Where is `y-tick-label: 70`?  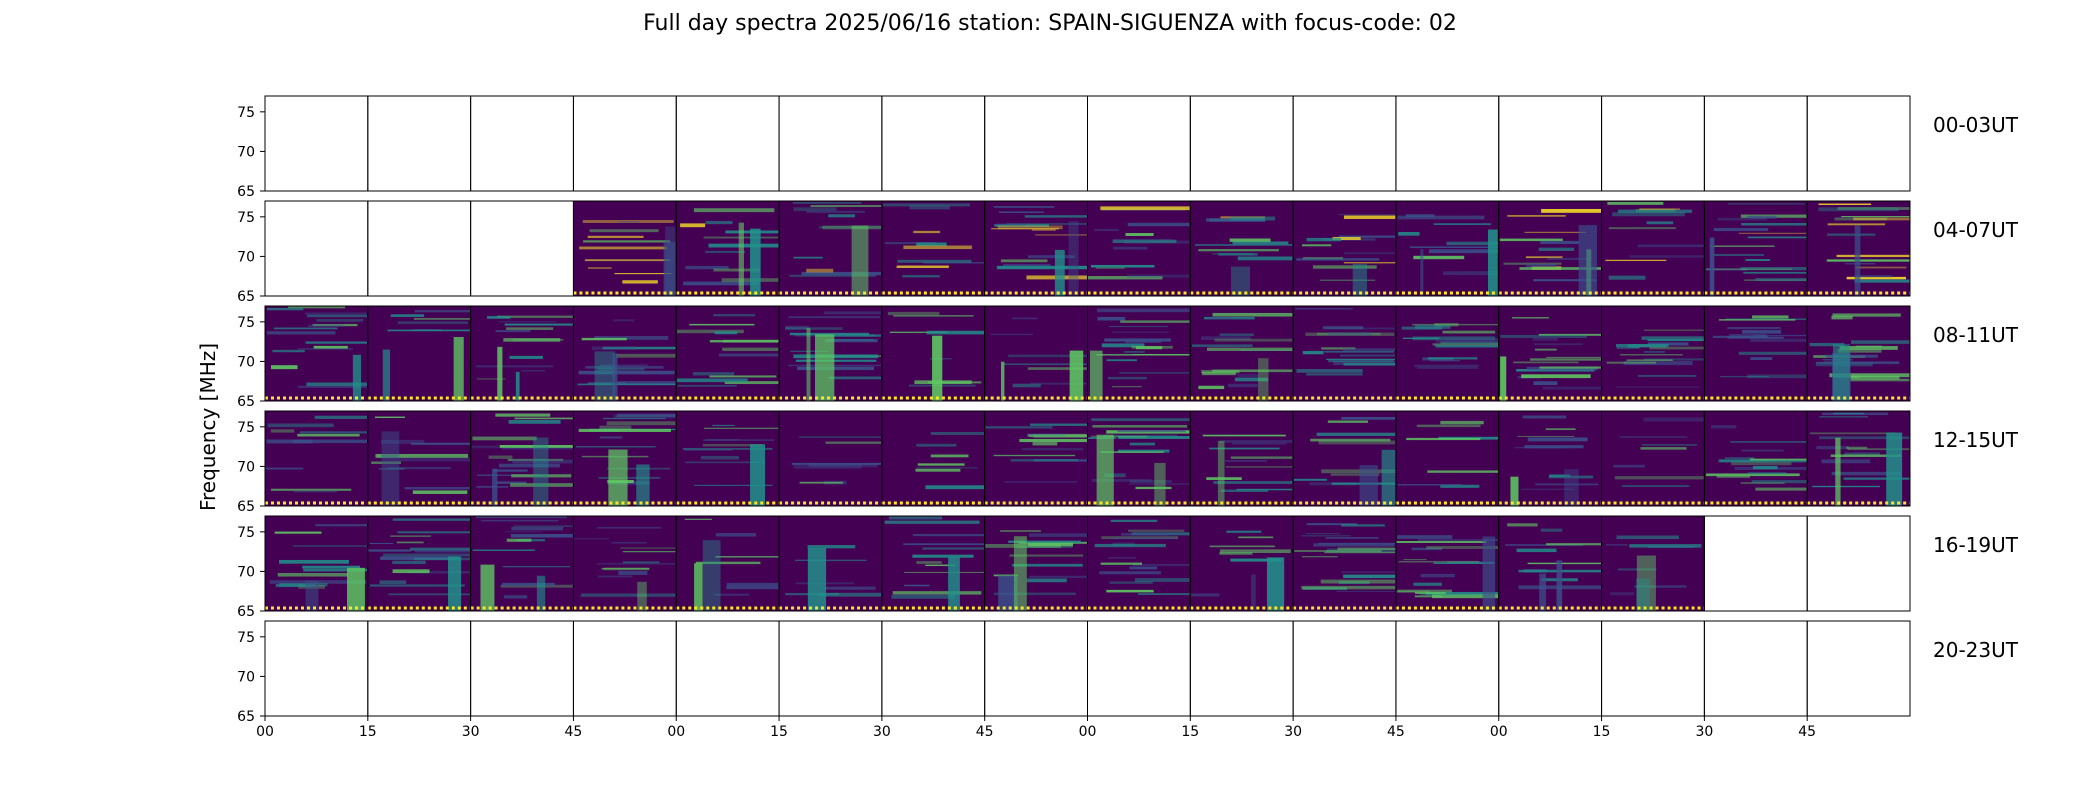
y-tick-label: 70 is located at coordinates (246, 152).